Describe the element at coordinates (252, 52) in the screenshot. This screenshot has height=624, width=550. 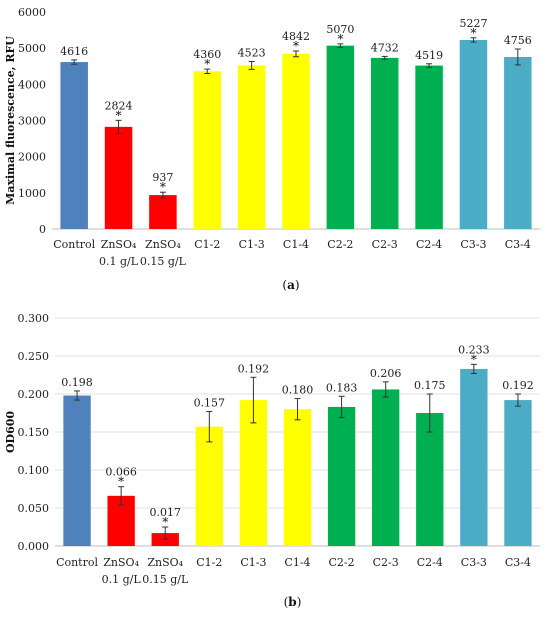
I see `data-label: 4523` at that location.